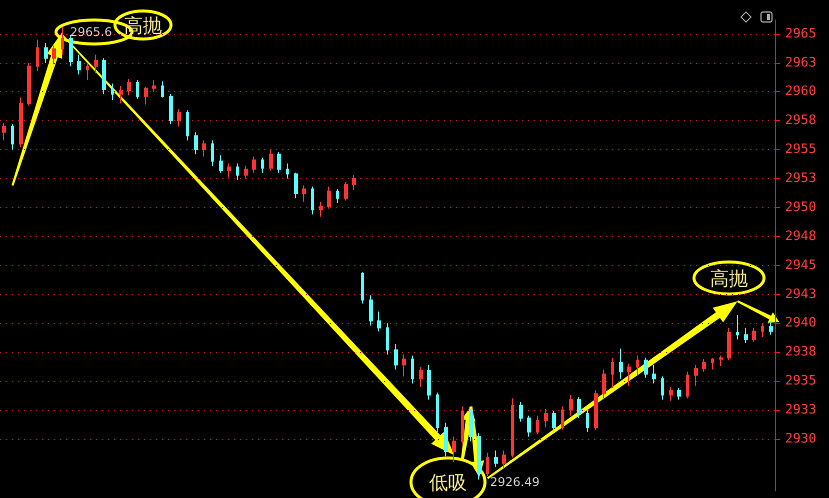 The height and width of the screenshot is (498, 829). I want to click on y-tick-label: 2930, so click(800, 438).